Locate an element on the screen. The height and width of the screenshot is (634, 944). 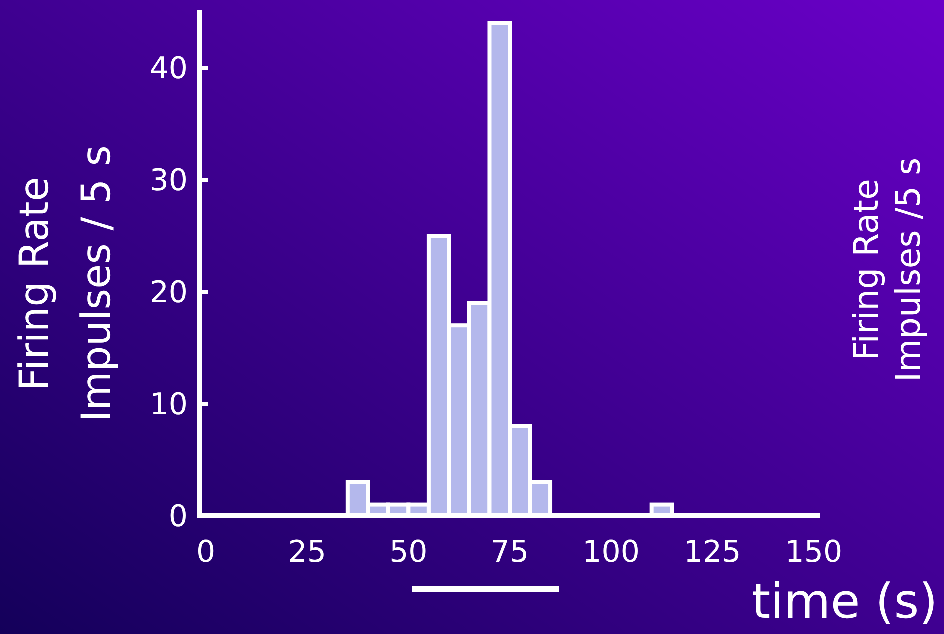
x-tick-label: 75 is located at coordinates (510, 552).